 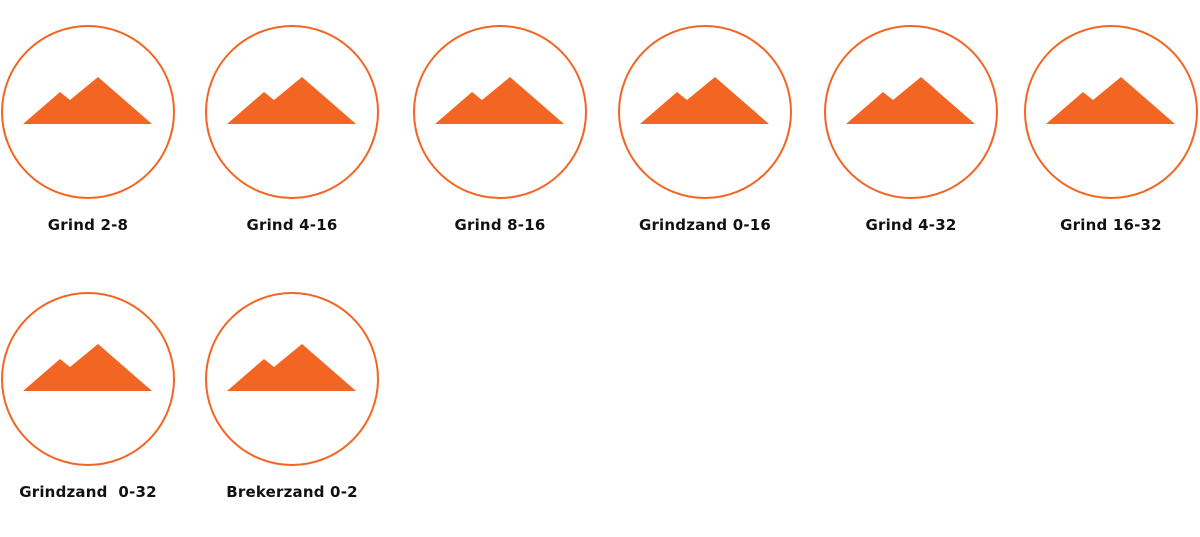 What do you see at coordinates (705, 225) in the screenshot?
I see `product-label: Grindzand 0-16` at bounding box center [705, 225].